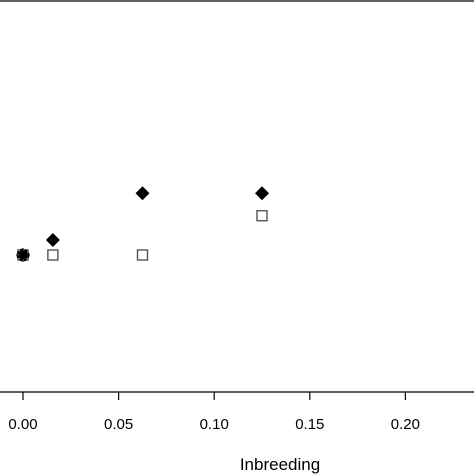  What do you see at coordinates (23, 255) in the screenshot?
I see `data-point-circle` at bounding box center [23, 255].